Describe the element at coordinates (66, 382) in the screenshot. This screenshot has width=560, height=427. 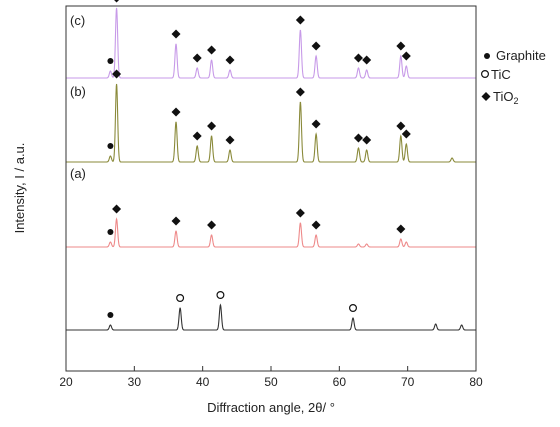
I see `x-tick-label-20: 20` at that location.